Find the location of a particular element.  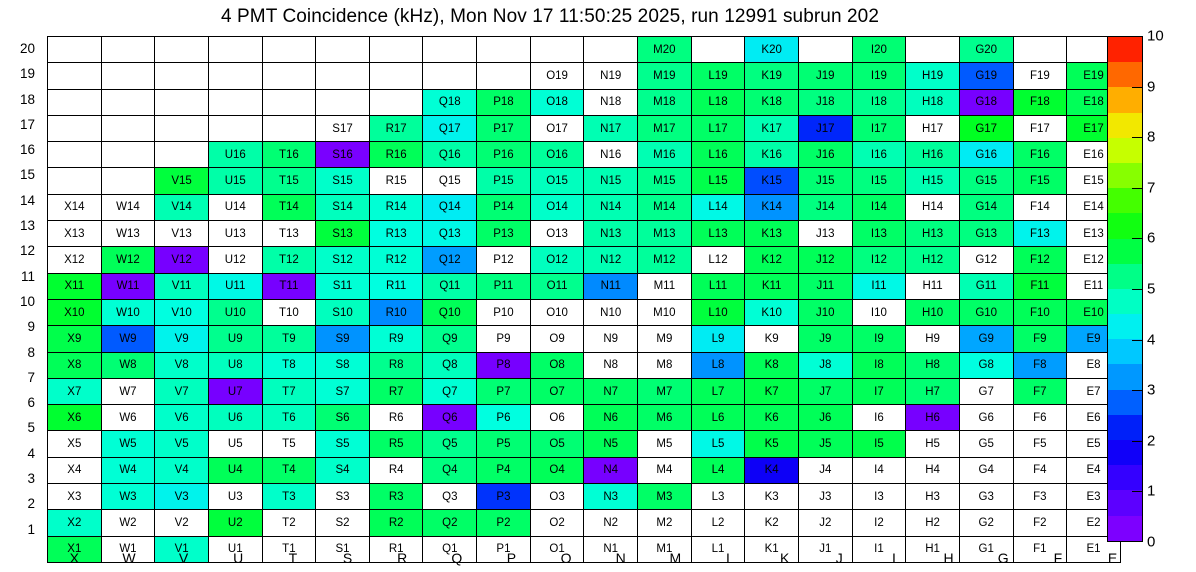

heatmap-cell: S1 is located at coordinates (342, 549).